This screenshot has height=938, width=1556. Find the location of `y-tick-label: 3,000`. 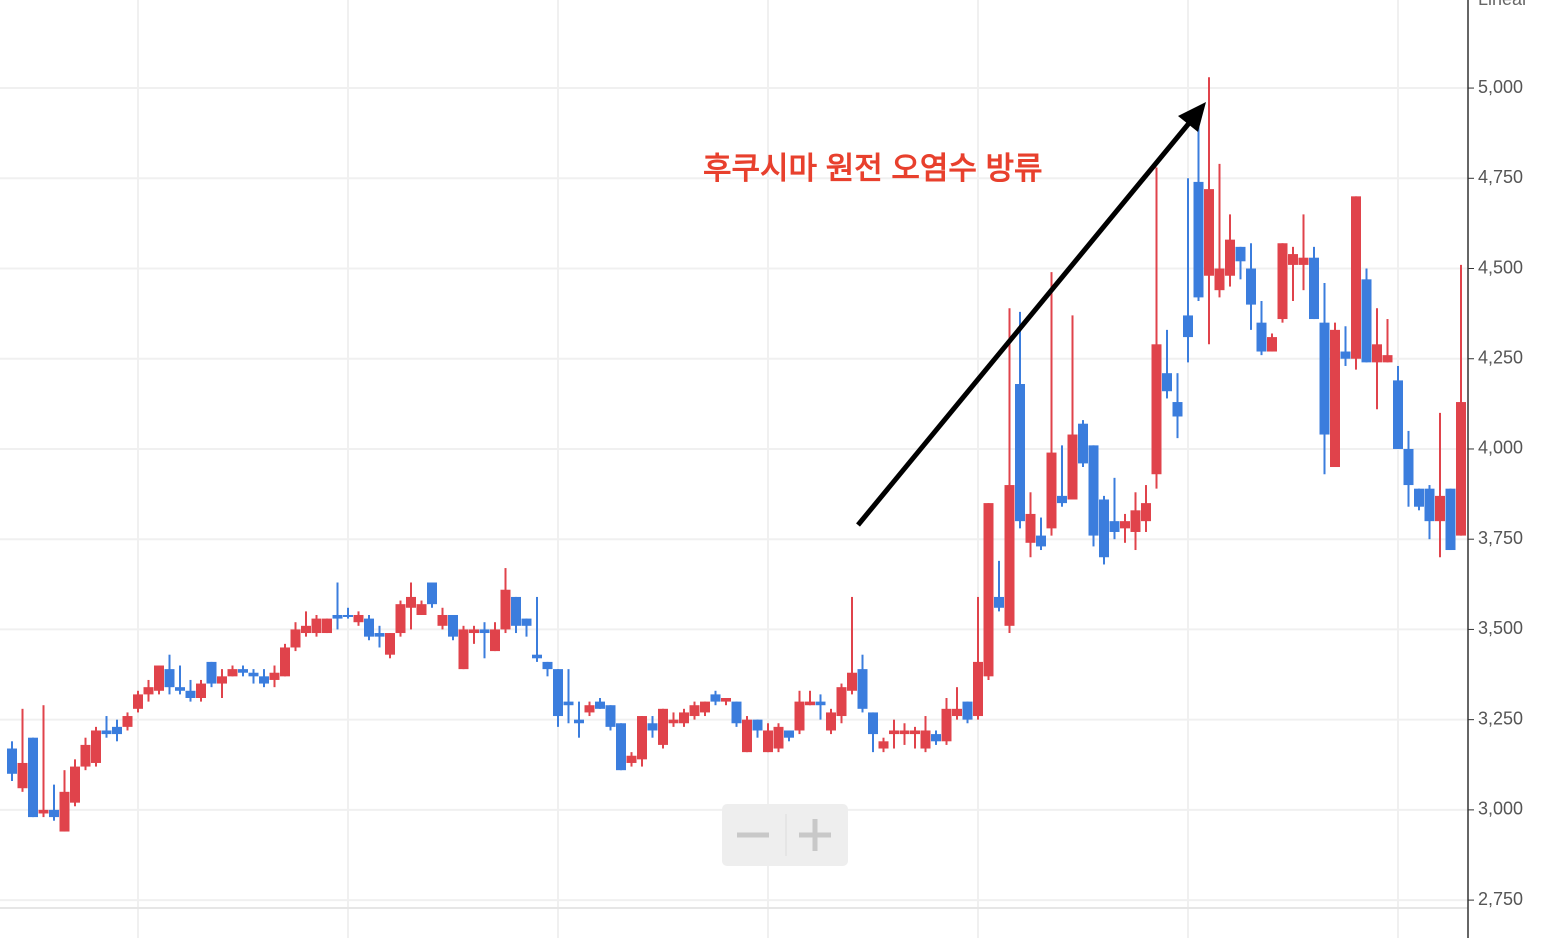

y-tick-label: 3,000 is located at coordinates (1500, 809).